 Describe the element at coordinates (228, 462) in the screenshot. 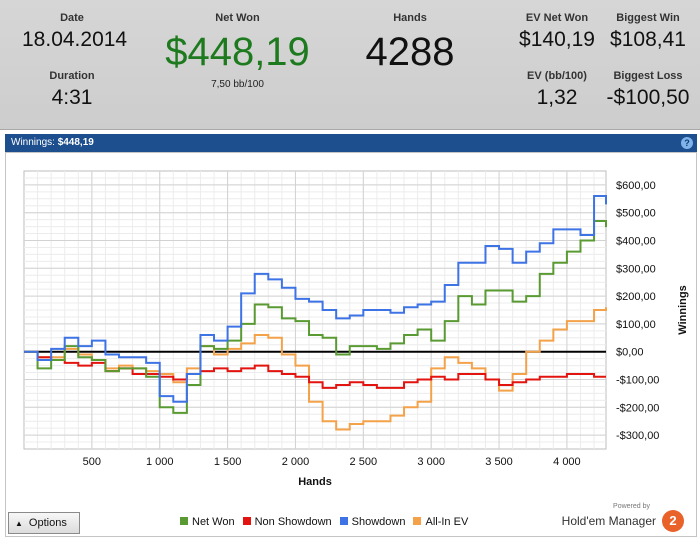

I see `x-tick-label: 1 500` at that location.